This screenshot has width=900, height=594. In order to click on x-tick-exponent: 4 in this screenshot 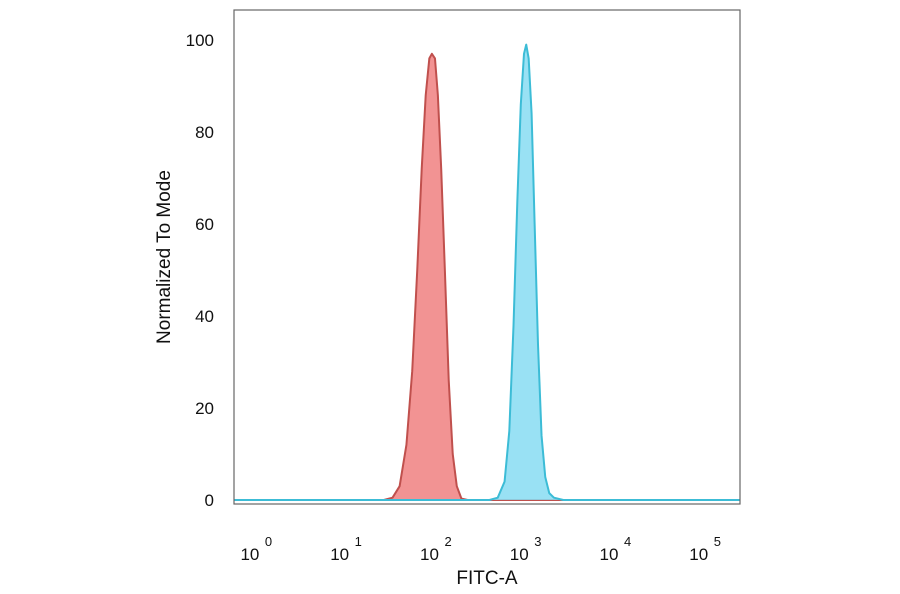, I will do `click(627, 541)`.